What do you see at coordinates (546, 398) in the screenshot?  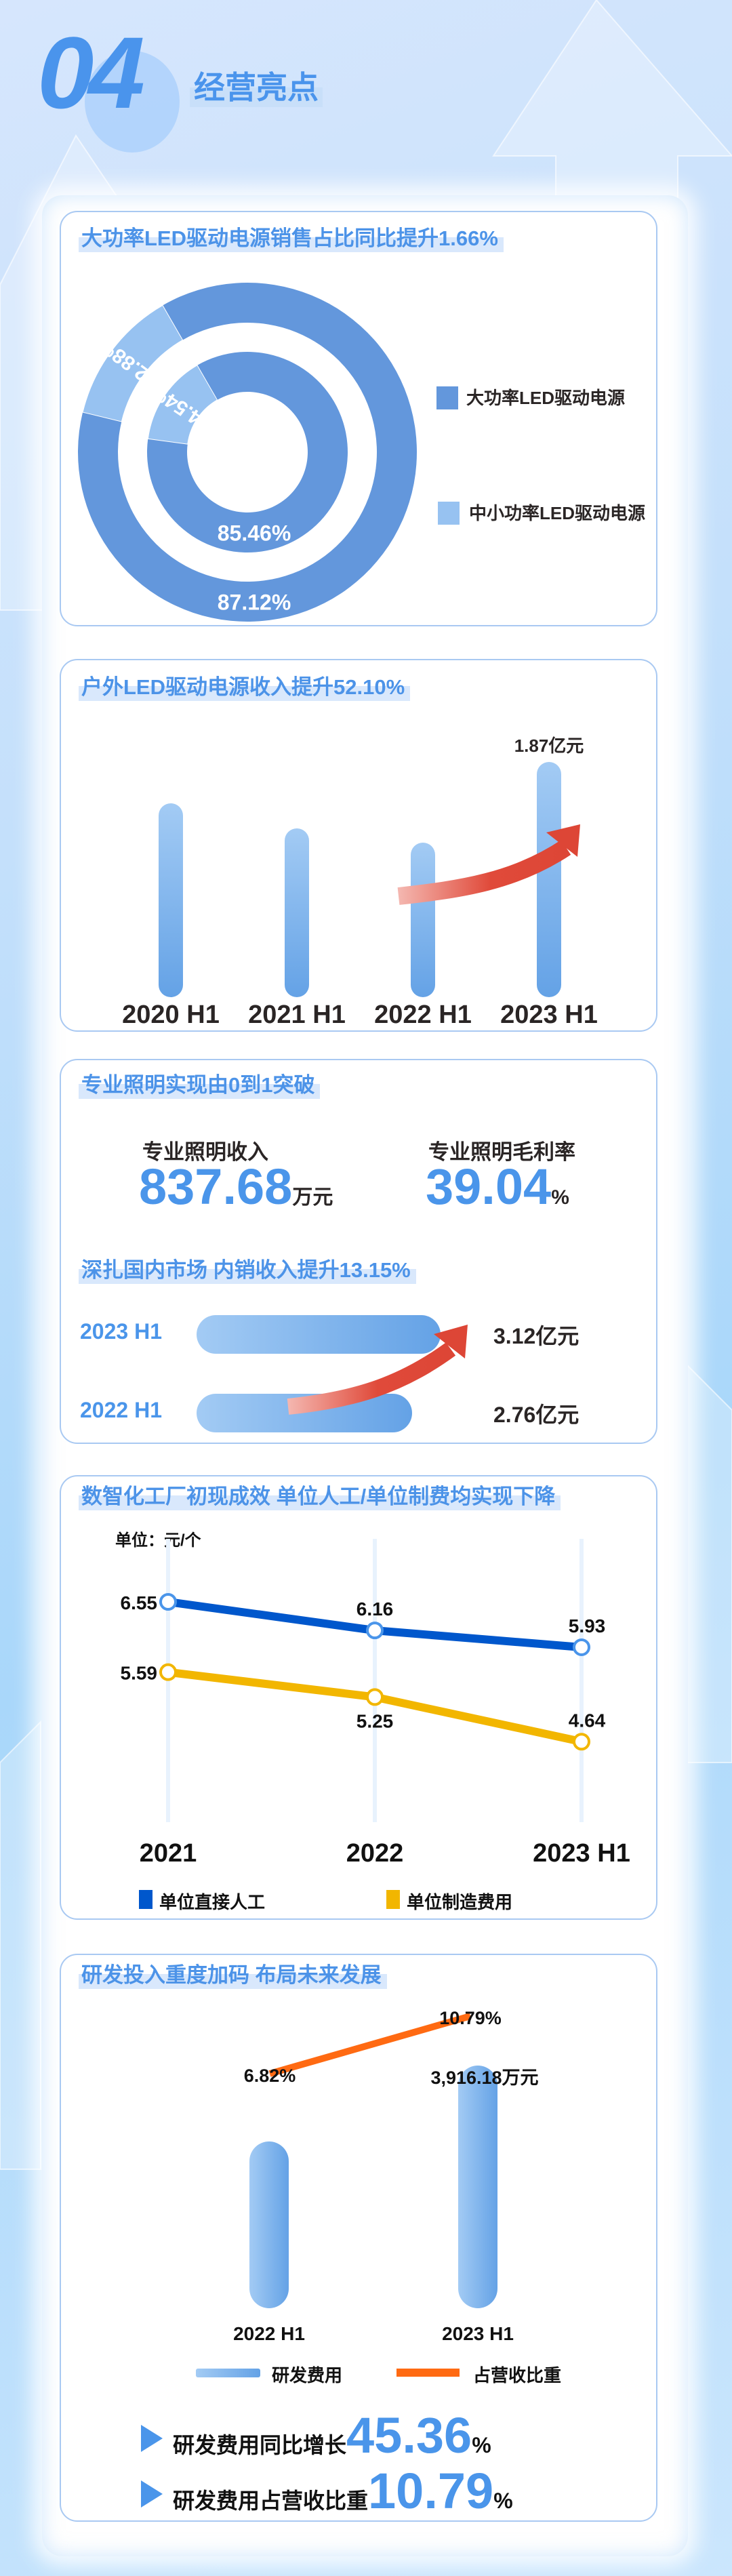 I see `legend-label-large: 大功率LED驱动电源` at bounding box center [546, 398].